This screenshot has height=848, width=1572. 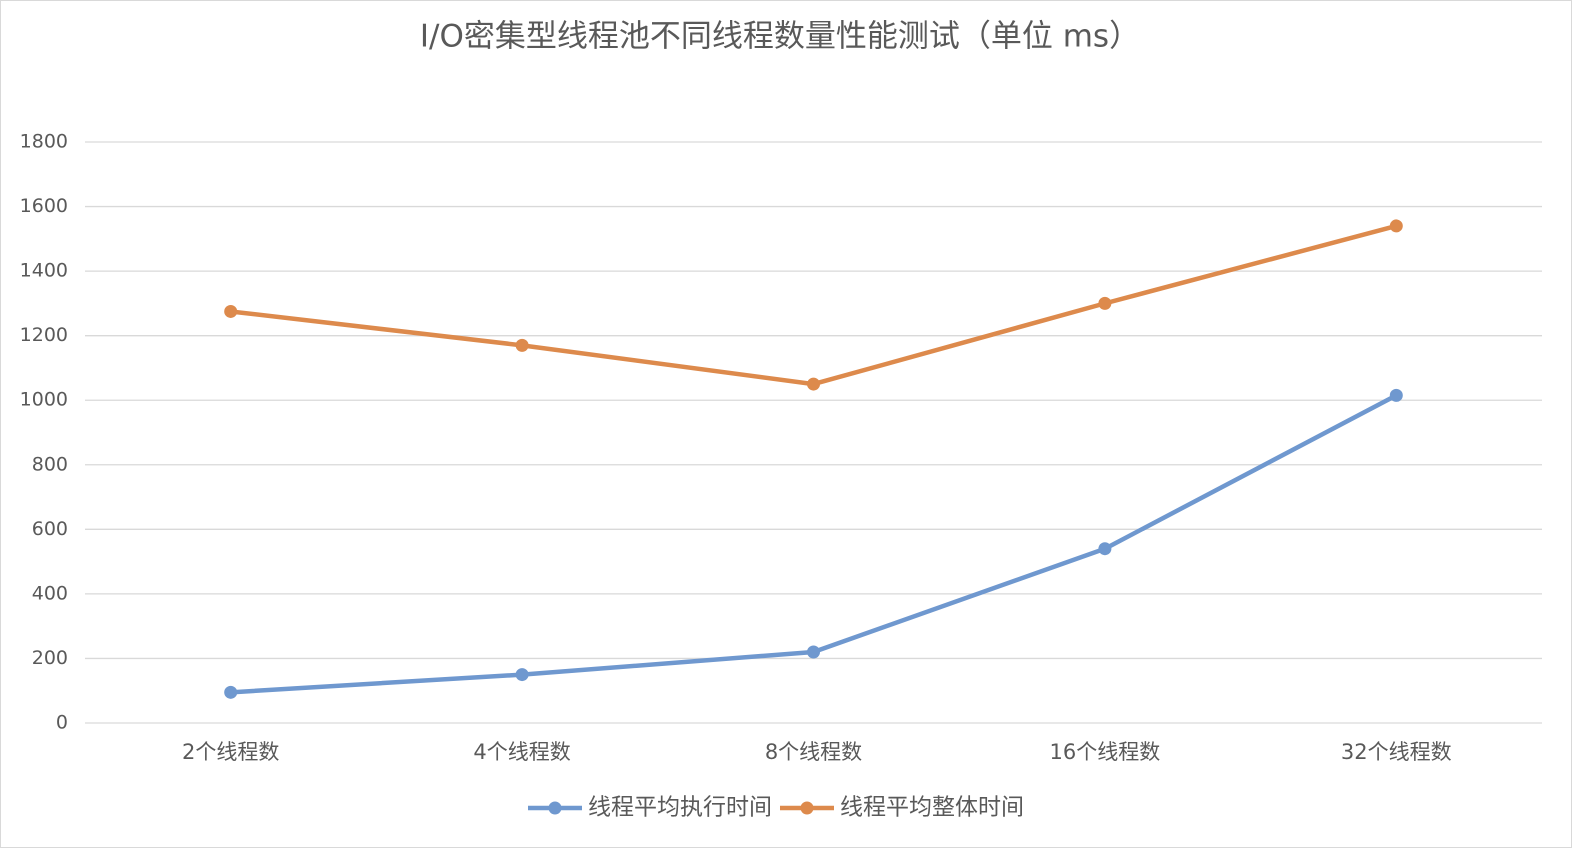 I want to click on y-tick-label: 1400, so click(x=44, y=271).